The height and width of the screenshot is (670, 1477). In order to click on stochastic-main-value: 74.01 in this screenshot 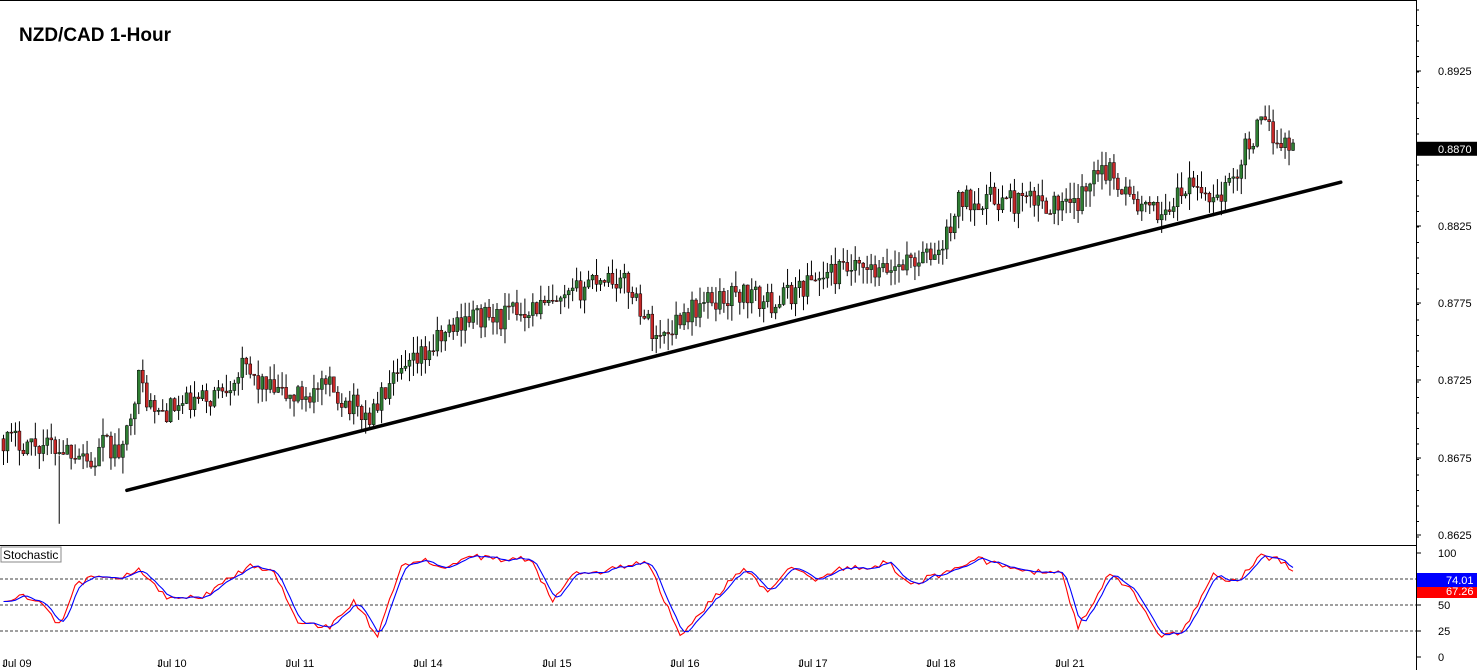, I will do `click(1460, 581)`.